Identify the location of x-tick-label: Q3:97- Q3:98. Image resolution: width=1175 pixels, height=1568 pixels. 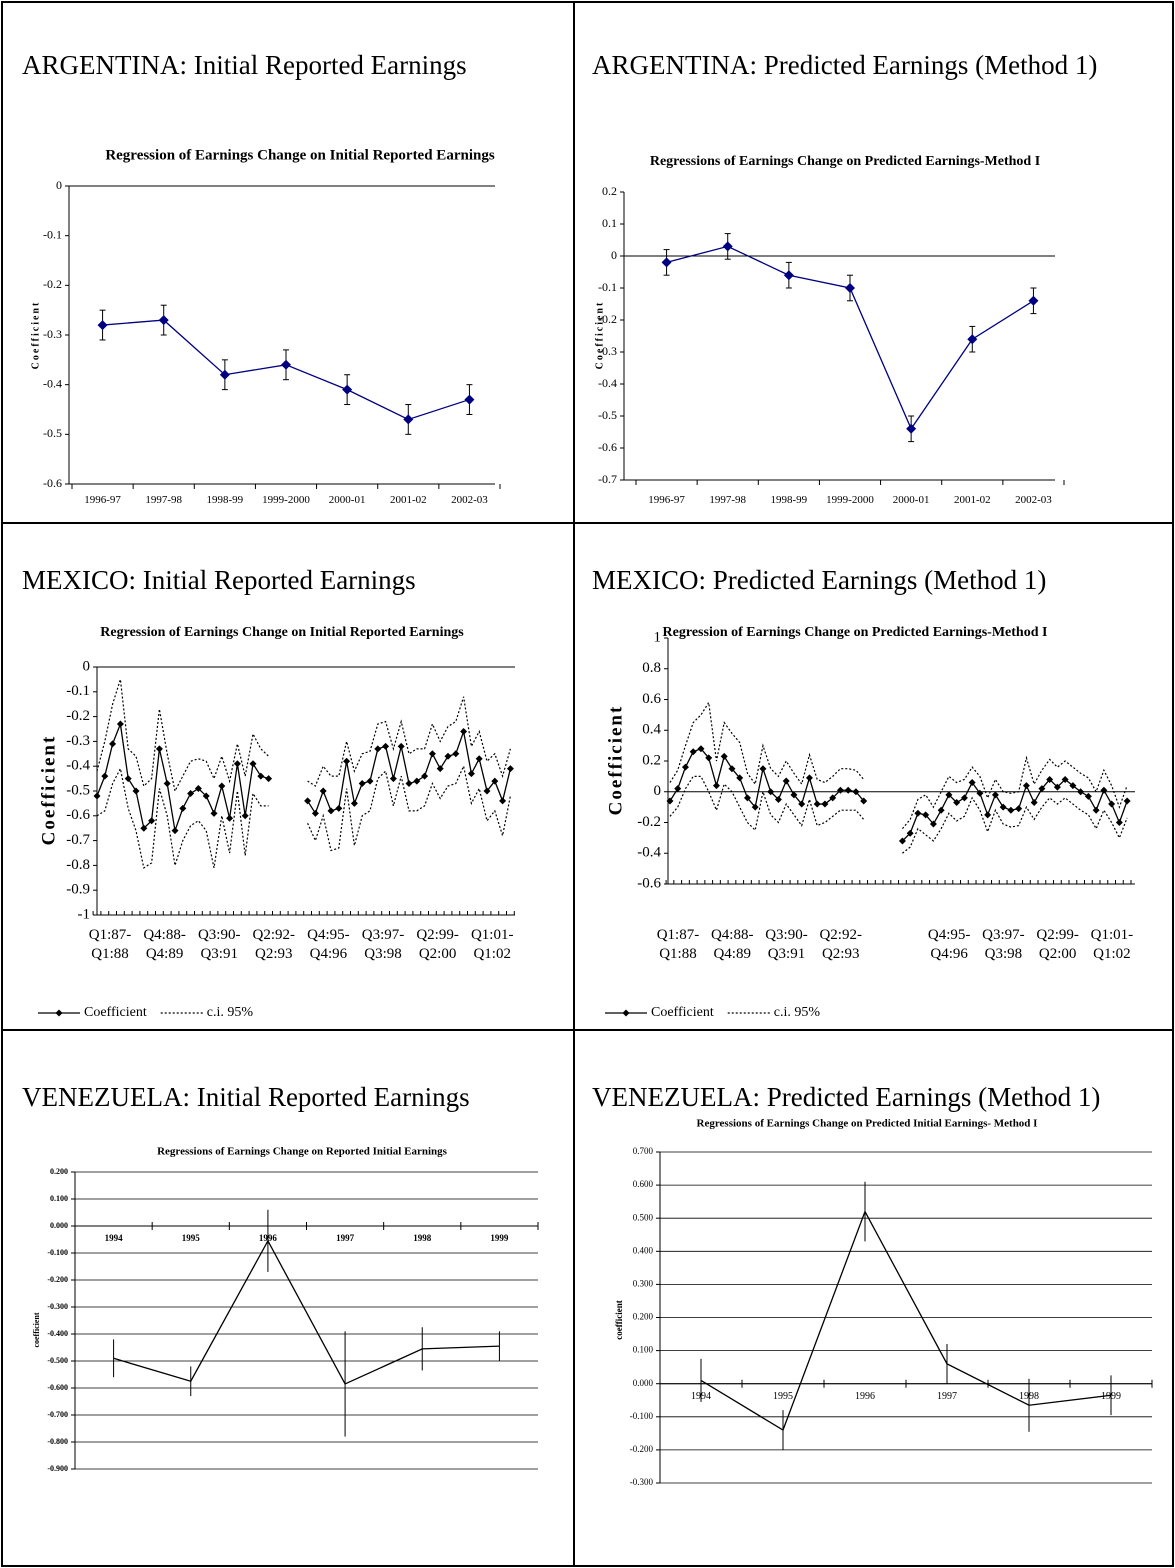
(1003, 944).